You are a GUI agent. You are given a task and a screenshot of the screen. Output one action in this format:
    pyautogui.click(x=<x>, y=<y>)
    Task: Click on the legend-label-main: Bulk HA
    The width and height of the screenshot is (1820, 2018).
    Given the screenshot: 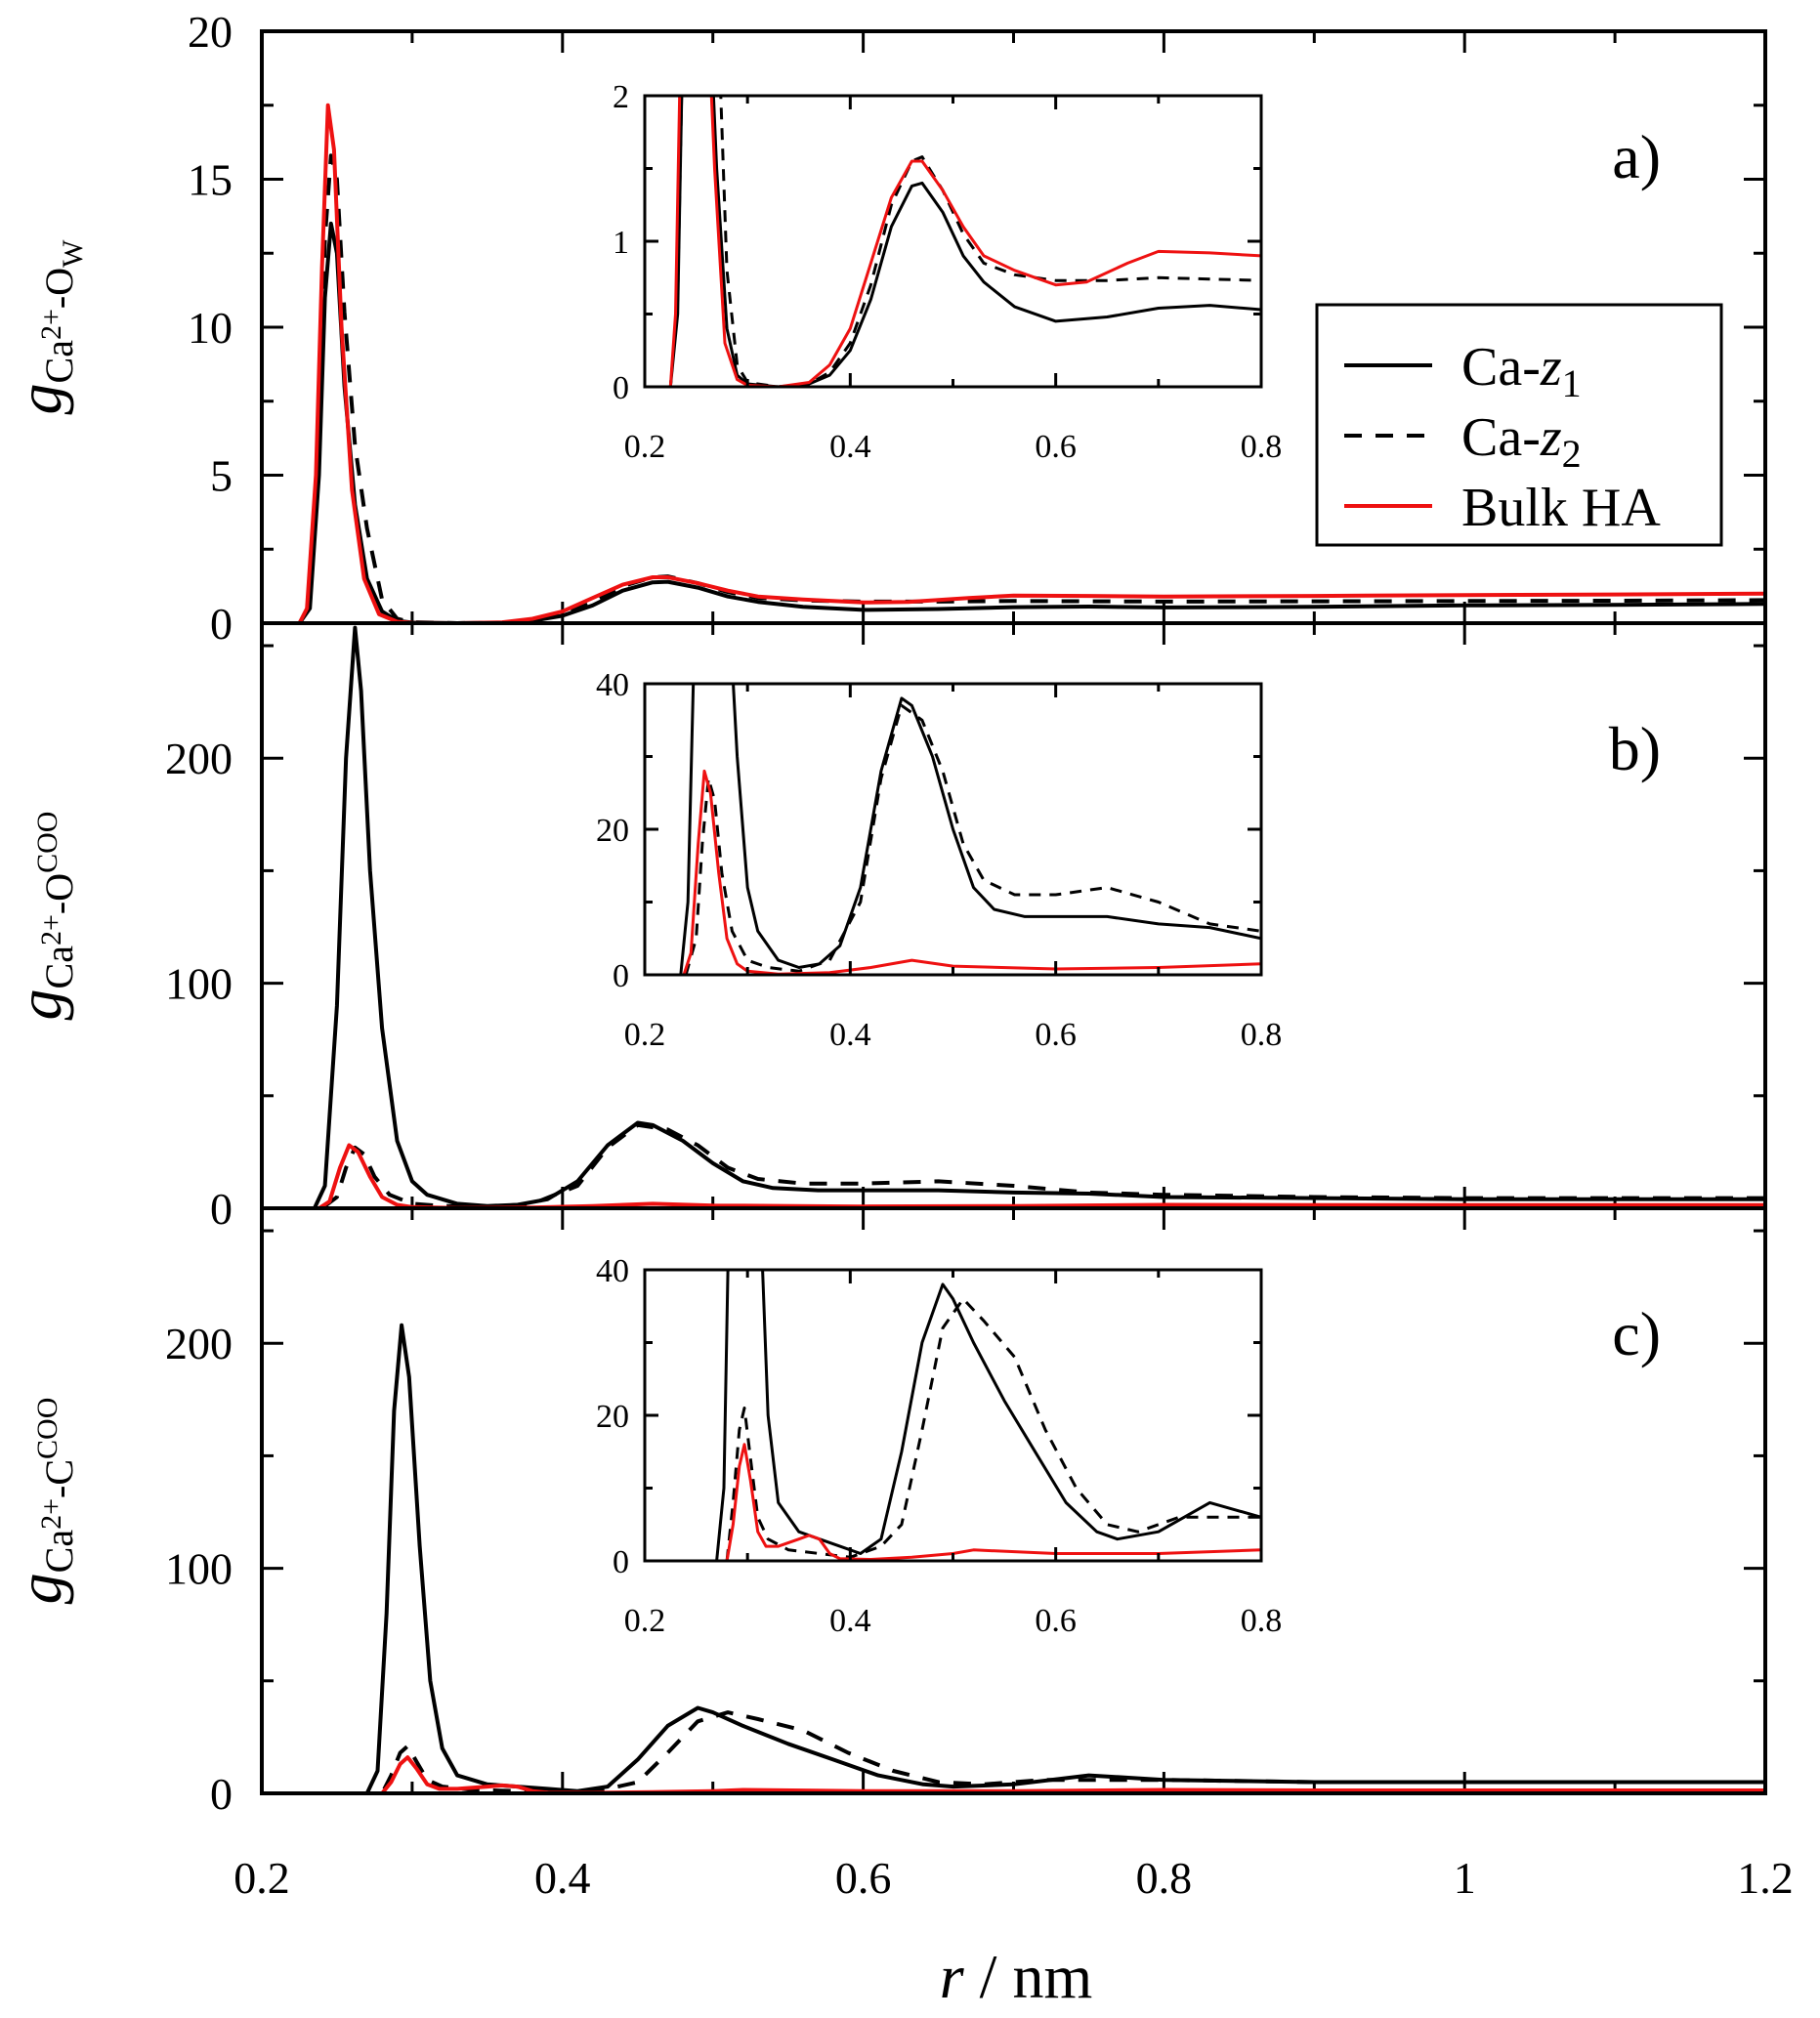 What is the action you would take?
    pyautogui.click(x=1561, y=508)
    